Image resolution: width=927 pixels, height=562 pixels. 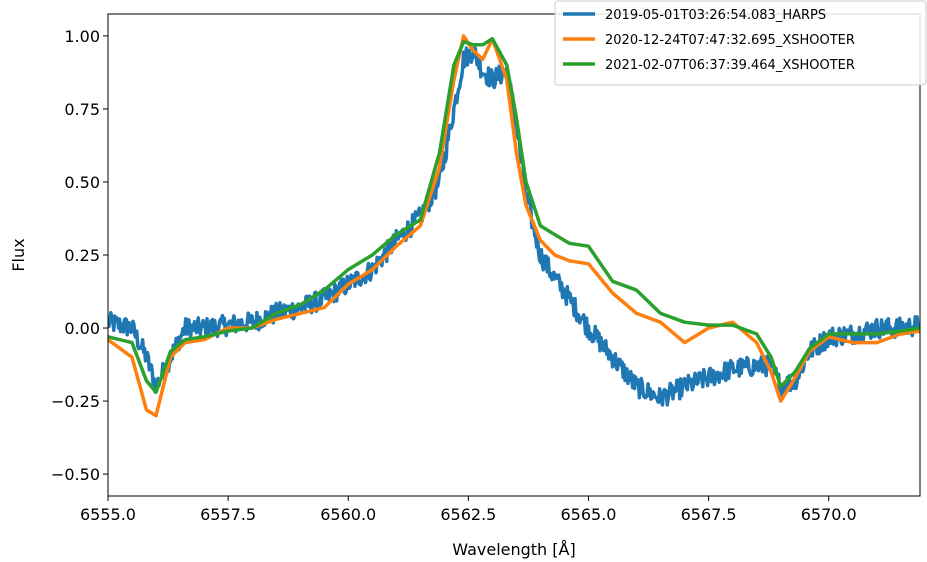 What do you see at coordinates (588, 514) in the screenshot?
I see `x-tick-label: 6565.0` at bounding box center [588, 514].